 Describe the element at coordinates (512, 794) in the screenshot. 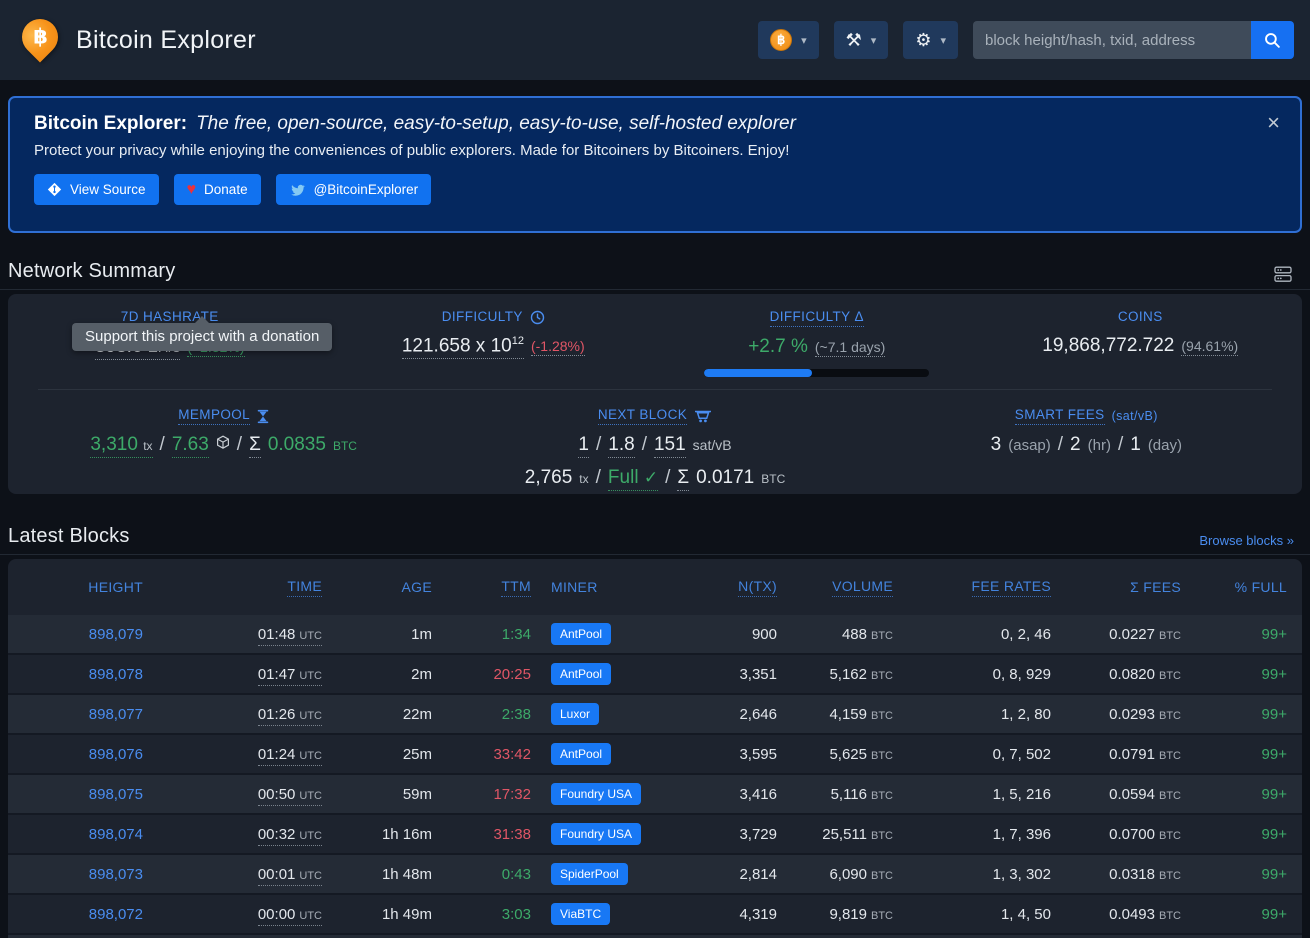

I see `ttm-value: 17:32` at that location.